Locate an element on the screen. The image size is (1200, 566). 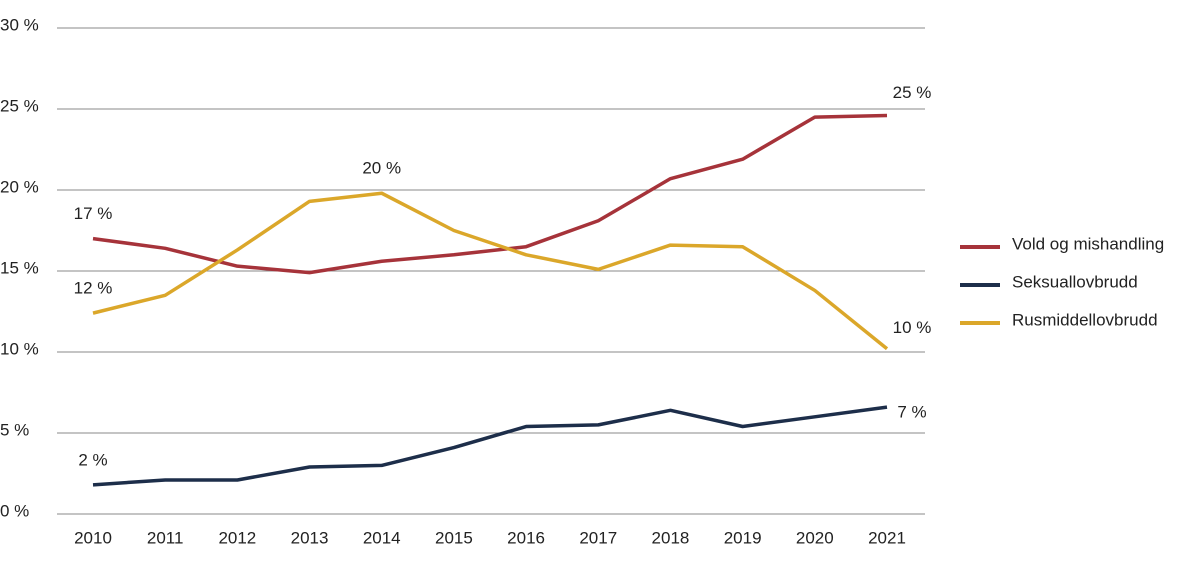
x-tick-label: 2021 is located at coordinates (887, 537).